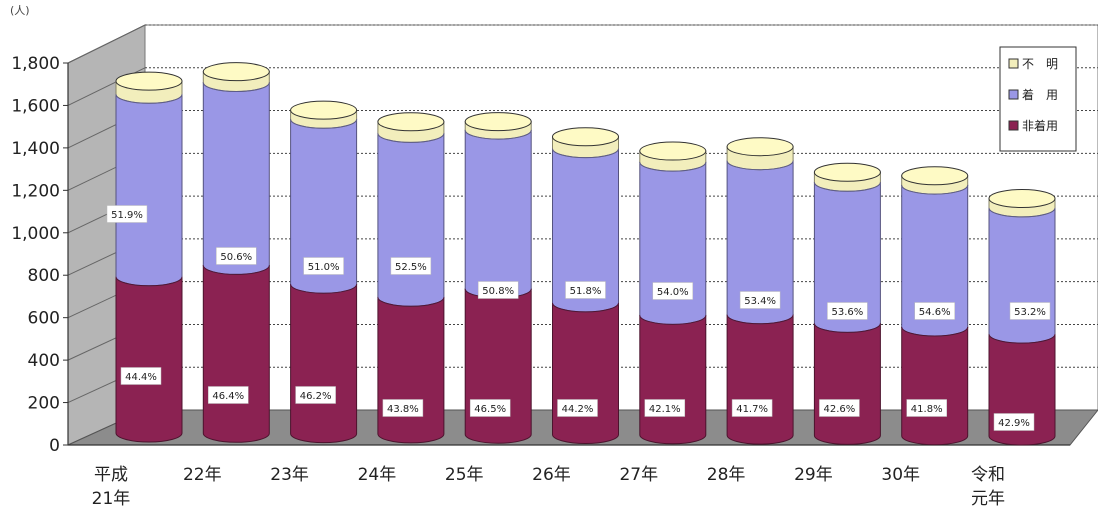 This screenshot has height=519, width=1098. I want to click on percent-label: 54.6%, so click(934, 311).